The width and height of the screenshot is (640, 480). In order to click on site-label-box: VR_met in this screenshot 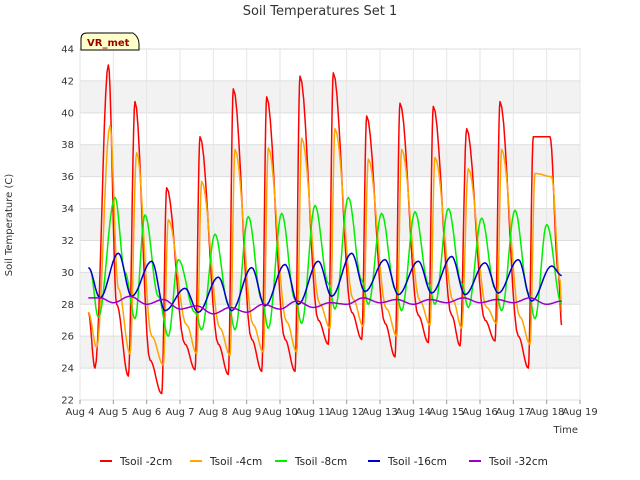, I will do `click(110, 41)`.